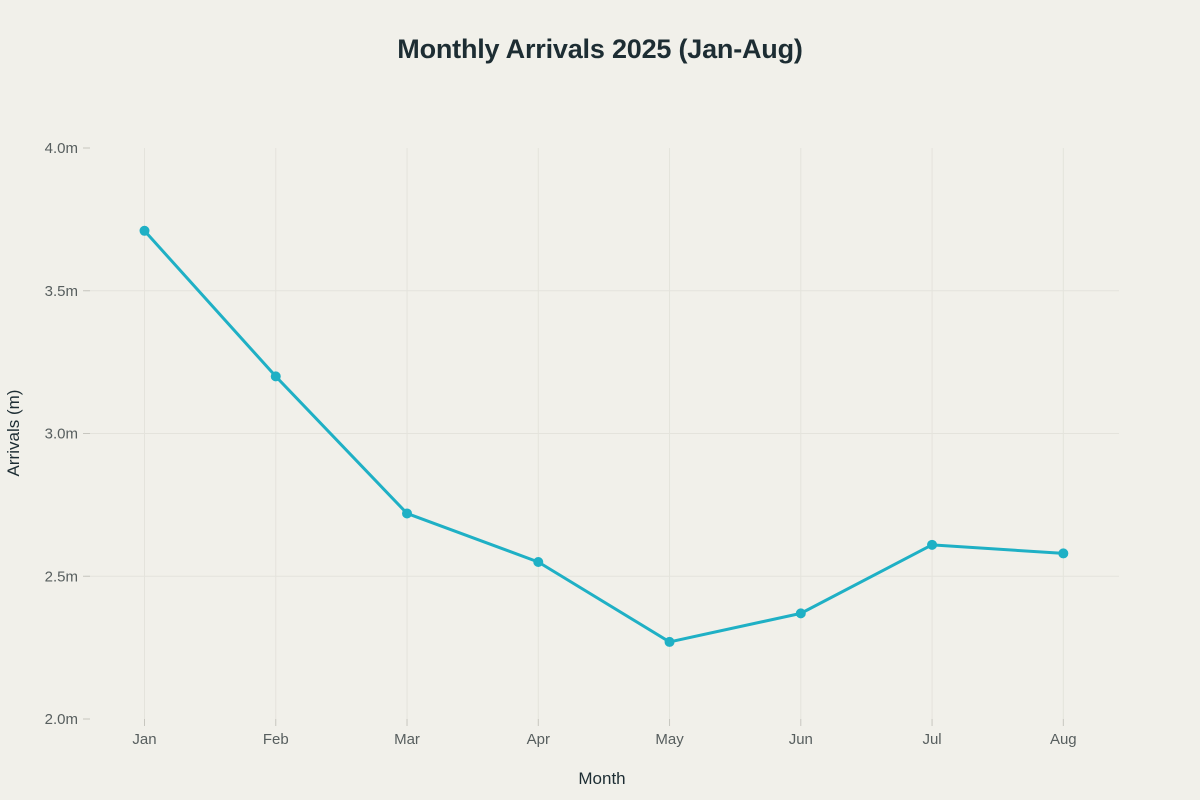 The image size is (1200, 800). I want to click on chart-title: Monthly Arrivals 2025 (Jan-Aug), so click(600, 49).